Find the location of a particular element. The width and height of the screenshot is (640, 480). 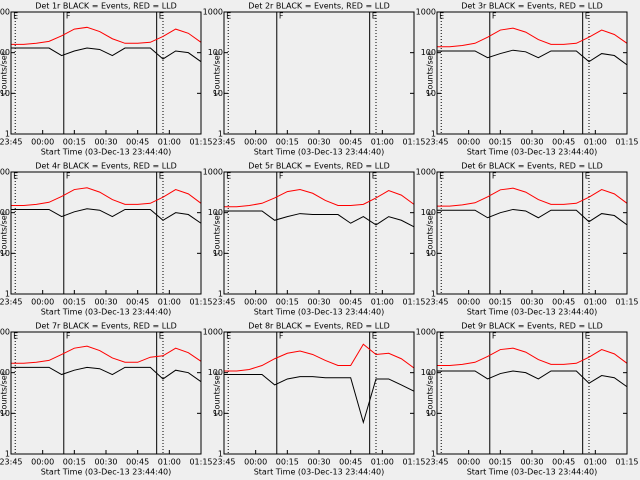

panel-title: Det 9r BLACK = Events, RED = LLD is located at coordinates (532, 326).